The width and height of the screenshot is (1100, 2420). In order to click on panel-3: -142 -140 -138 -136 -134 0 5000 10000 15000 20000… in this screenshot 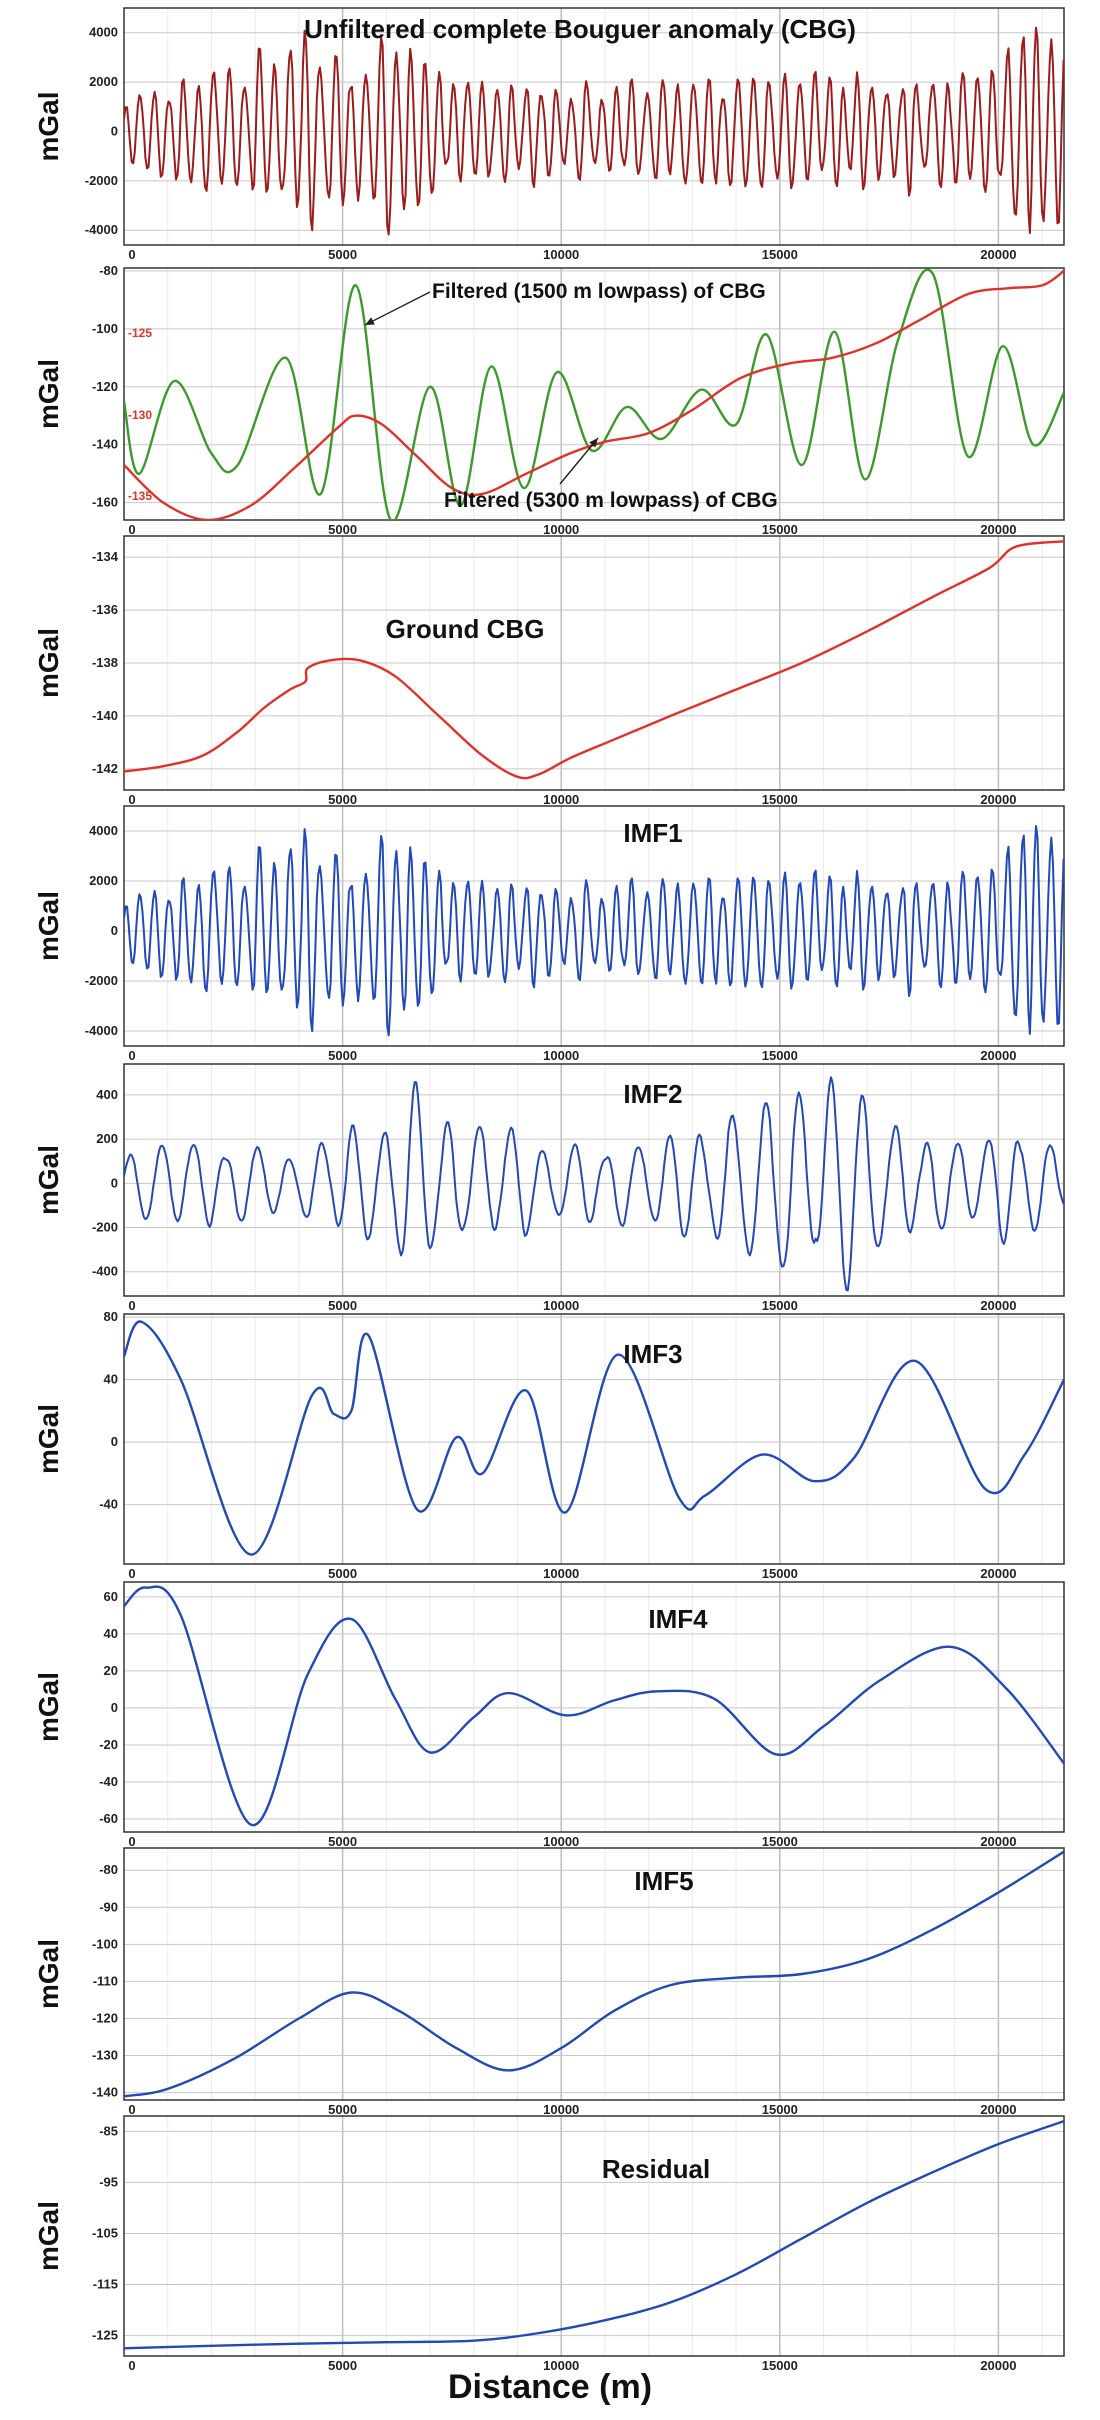, I will do `click(549, 671)`.